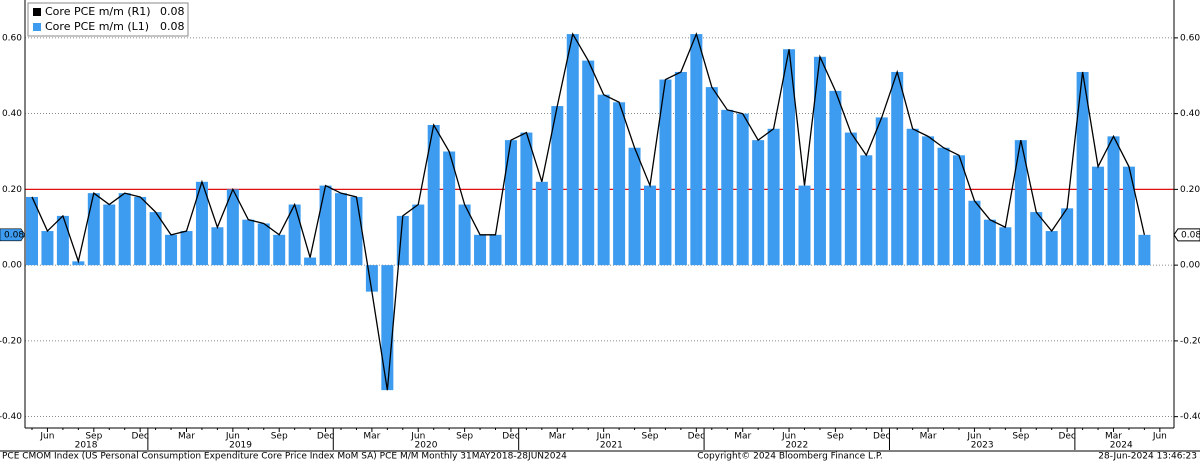  I want to click on legend-label: Core PCE m/m (R1), so click(98, 11).